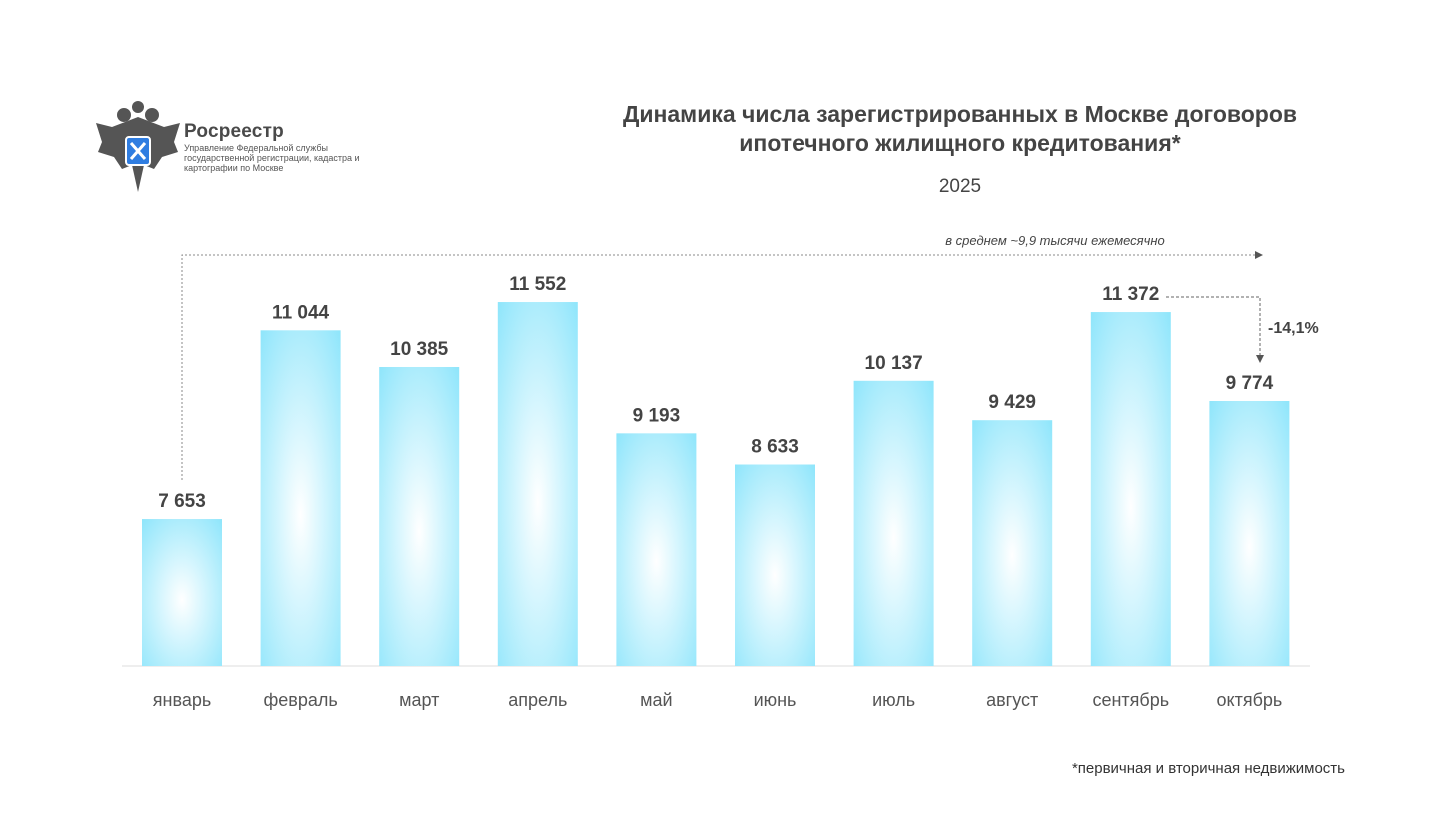  Describe the element at coordinates (537, 284) in the screenshot. I see `data-label: 11 552` at that location.